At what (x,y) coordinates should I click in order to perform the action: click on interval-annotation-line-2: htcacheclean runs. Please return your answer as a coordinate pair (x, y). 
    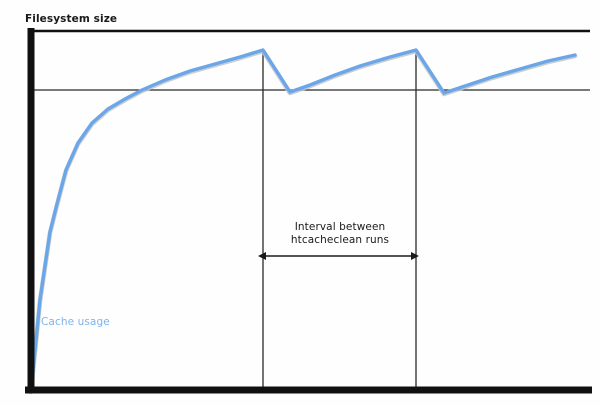
    Looking at the image, I should click on (340, 240).